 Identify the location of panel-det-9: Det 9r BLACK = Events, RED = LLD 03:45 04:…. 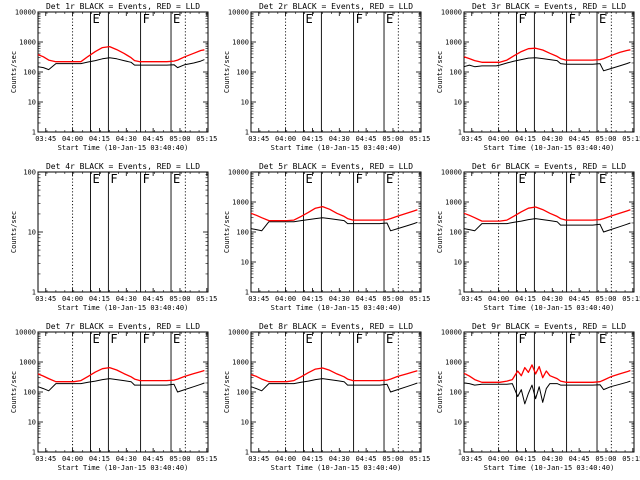
(538, 397).